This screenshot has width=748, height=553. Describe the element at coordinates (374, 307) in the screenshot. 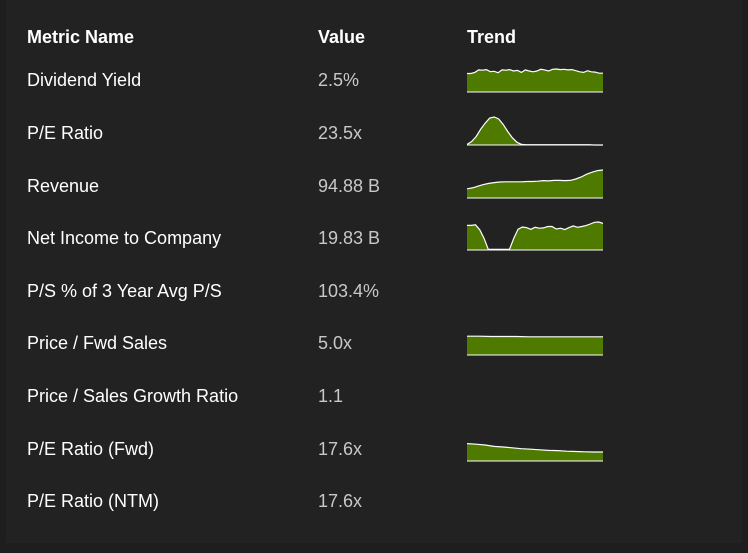

I see `table-row: P/S % of 3 Year Avg P/S 103.4%` at that location.